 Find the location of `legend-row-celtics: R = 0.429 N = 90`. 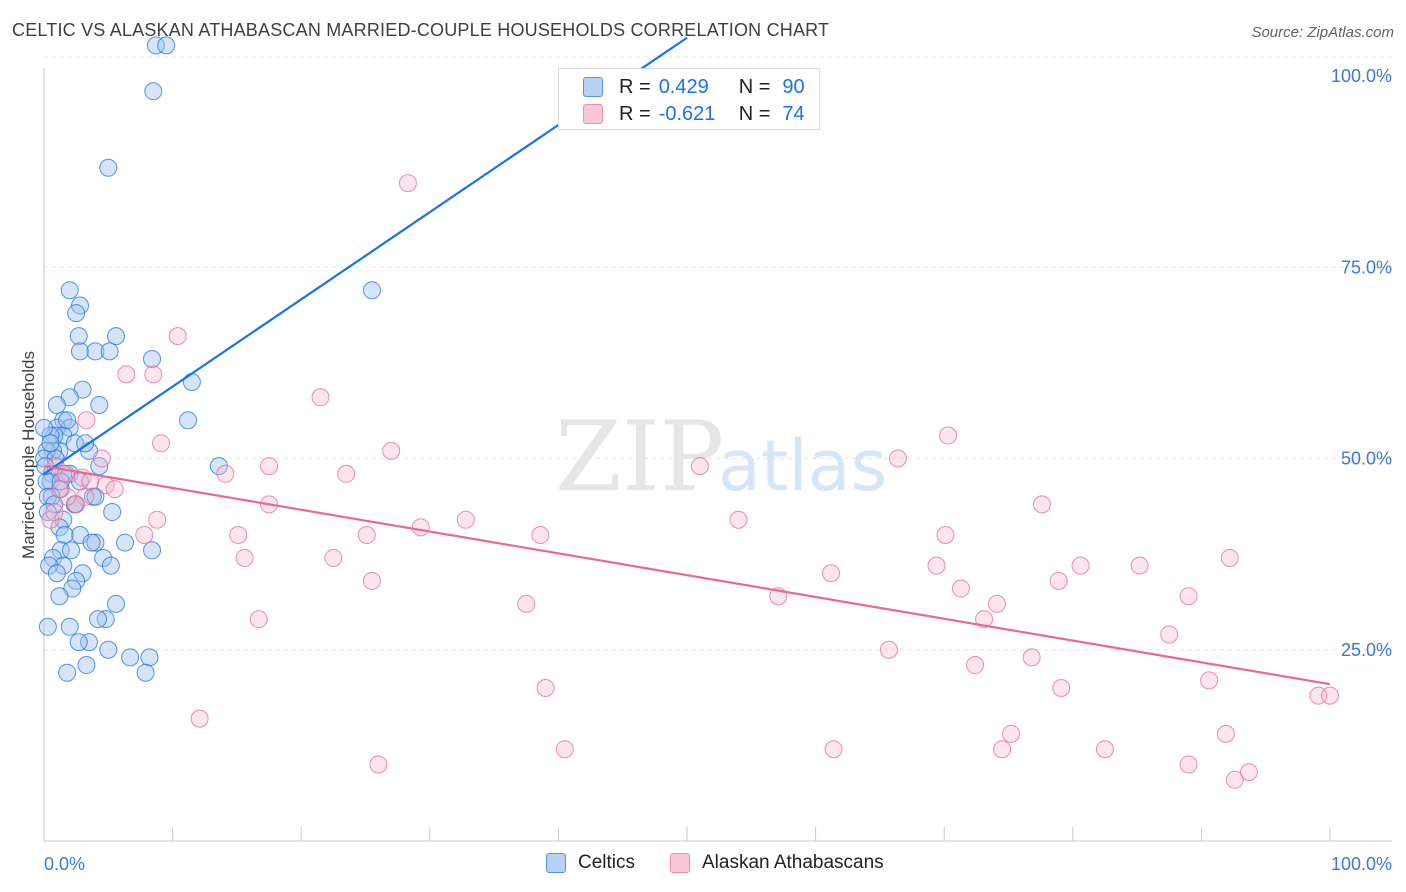

legend-row-celtics: R = 0.429 N = 90 is located at coordinates (694, 87).